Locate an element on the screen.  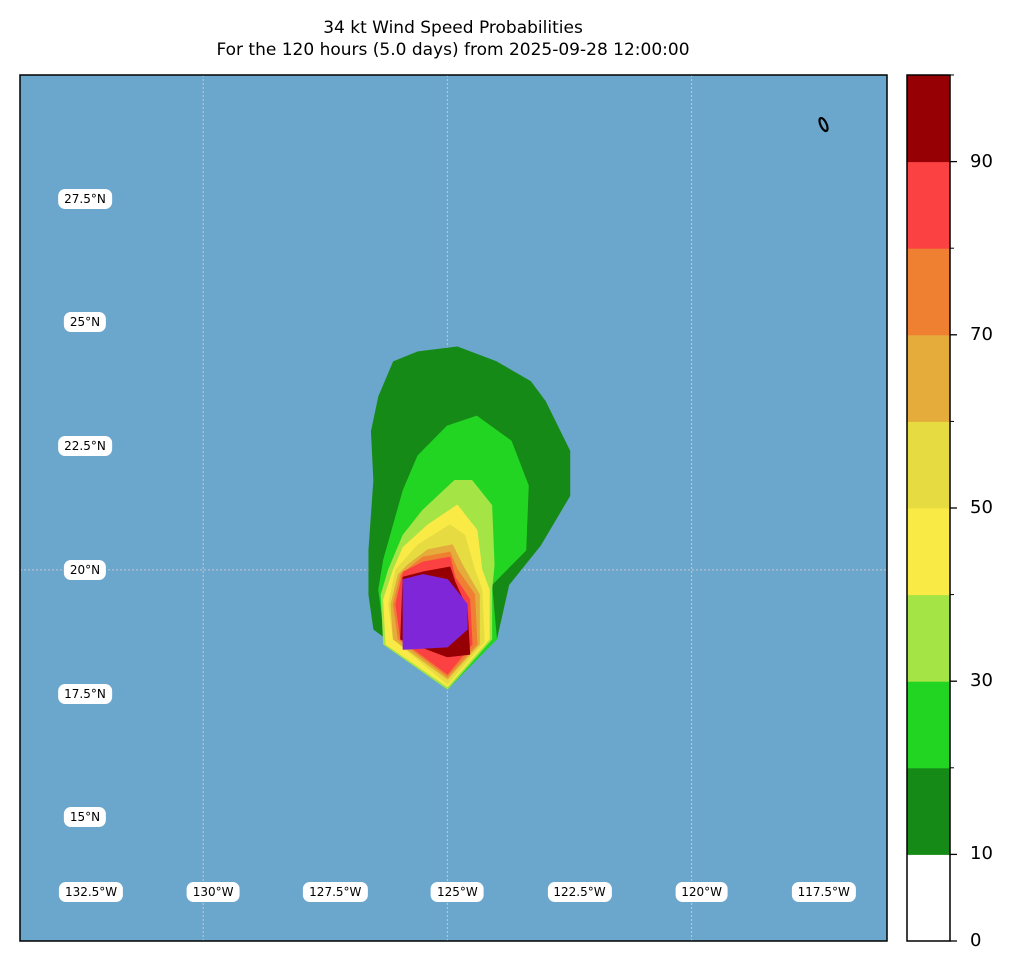
chart-title: 34 kt Wind Speed Probabilities is located at coordinates (453, 28).